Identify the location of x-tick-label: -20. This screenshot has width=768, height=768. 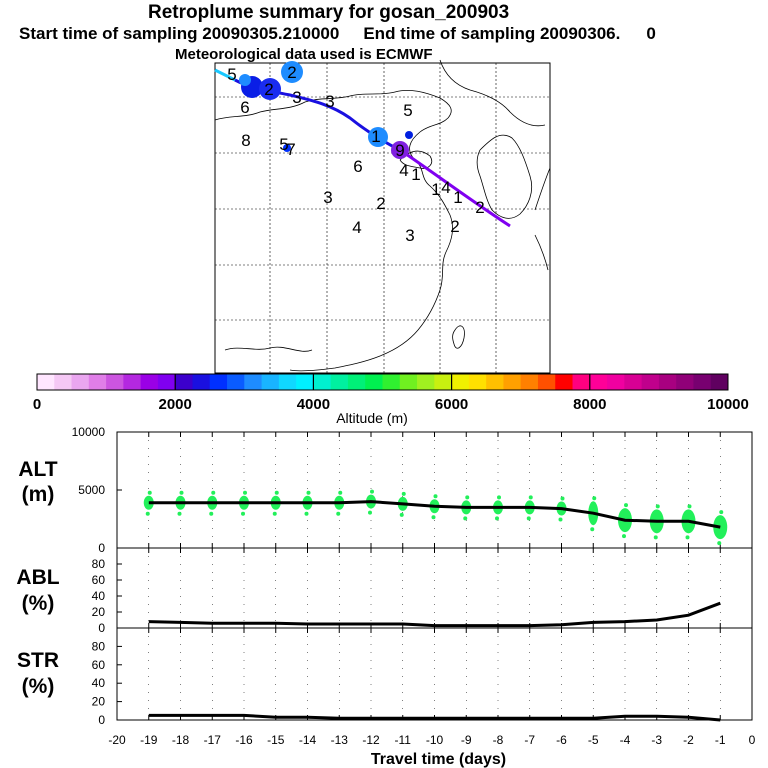
(117, 740).